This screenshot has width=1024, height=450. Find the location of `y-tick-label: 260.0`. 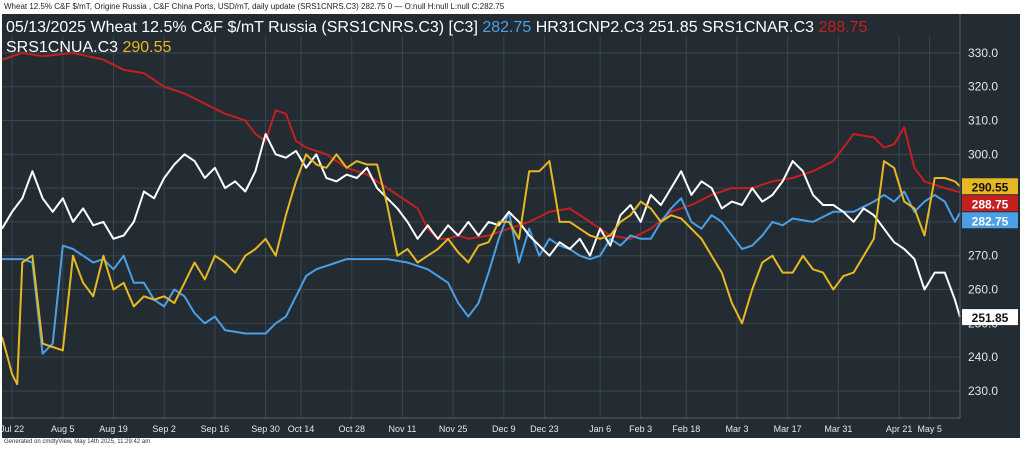

y-tick-label: 260.0 is located at coordinates (983, 290).